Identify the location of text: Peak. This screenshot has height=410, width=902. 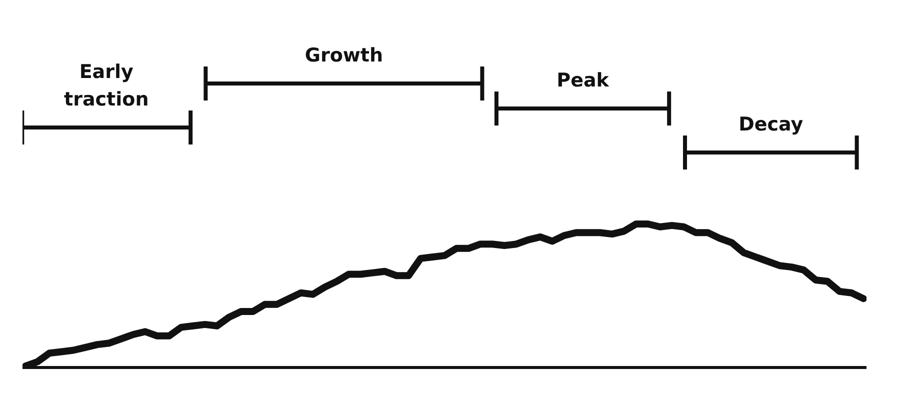
(583, 81).